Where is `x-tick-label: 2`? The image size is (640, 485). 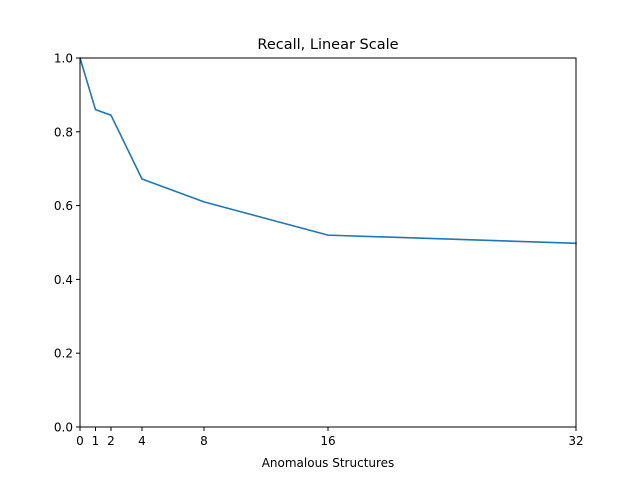 x-tick-label: 2 is located at coordinates (111, 441).